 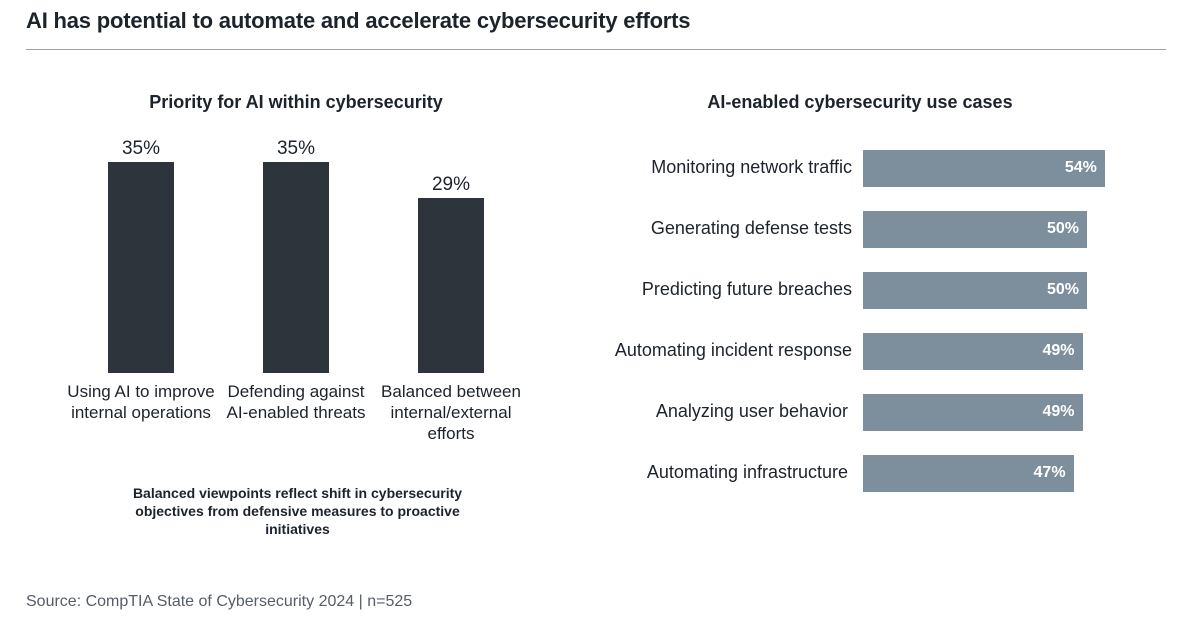 What do you see at coordinates (968, 473) in the screenshot?
I see `bar-5: 47%` at bounding box center [968, 473].